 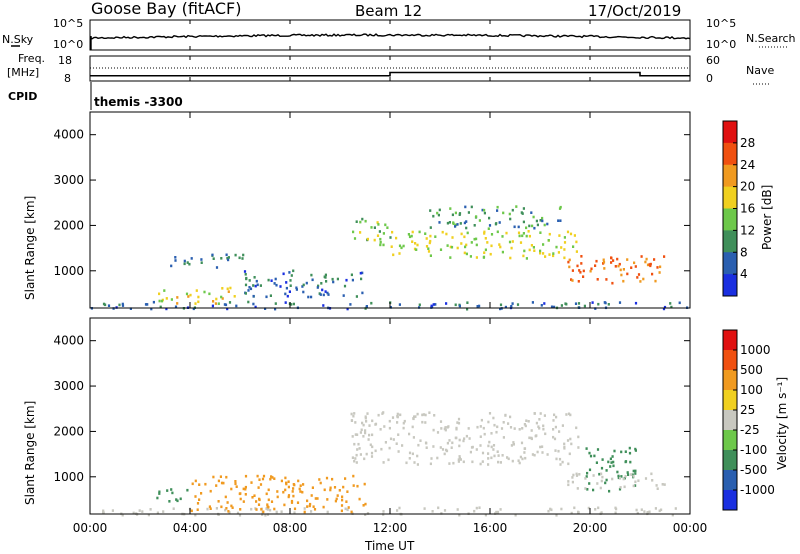 I want to click on noise-left-tick-top: 10^5, so click(x=68, y=23).